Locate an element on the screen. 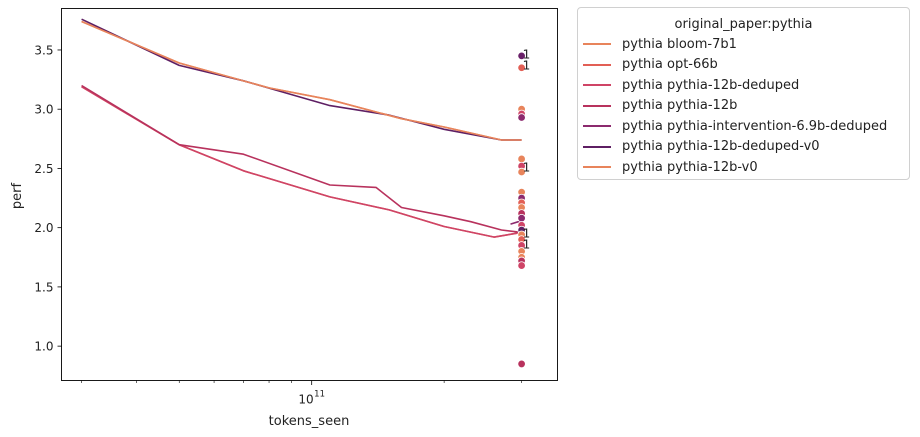 The image size is (920, 437). legend-label: pythia pythia-12b is located at coordinates (680, 106).